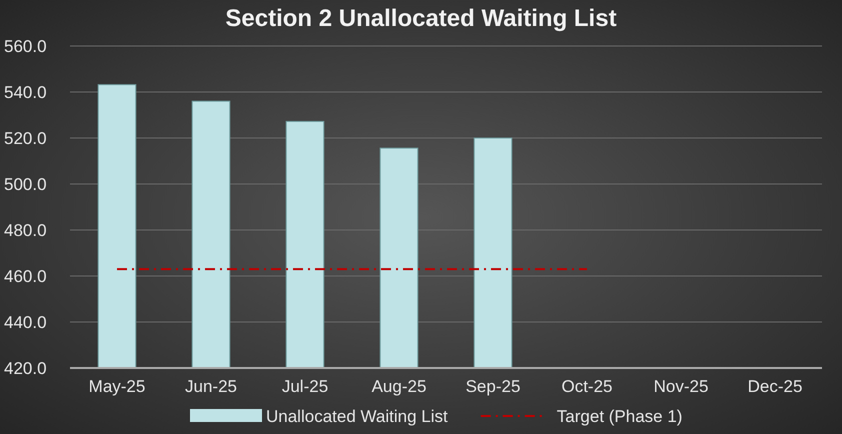  I want to click on x-tick-label: Oct-25, so click(587, 386).